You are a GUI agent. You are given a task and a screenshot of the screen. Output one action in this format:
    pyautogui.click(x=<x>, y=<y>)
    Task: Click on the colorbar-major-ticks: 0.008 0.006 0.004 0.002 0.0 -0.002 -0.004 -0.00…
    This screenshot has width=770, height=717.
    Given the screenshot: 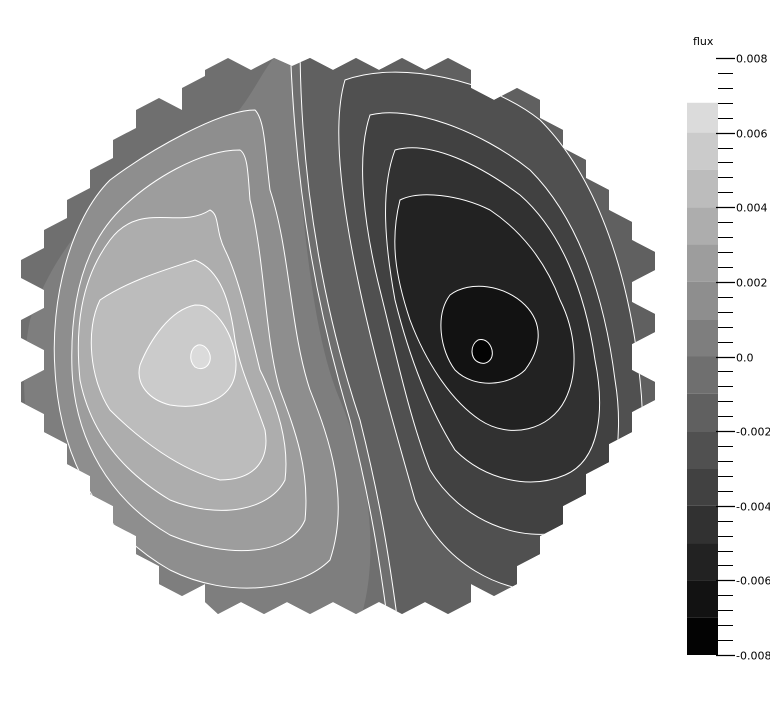 What is the action you would take?
    pyautogui.click(x=743, y=358)
    